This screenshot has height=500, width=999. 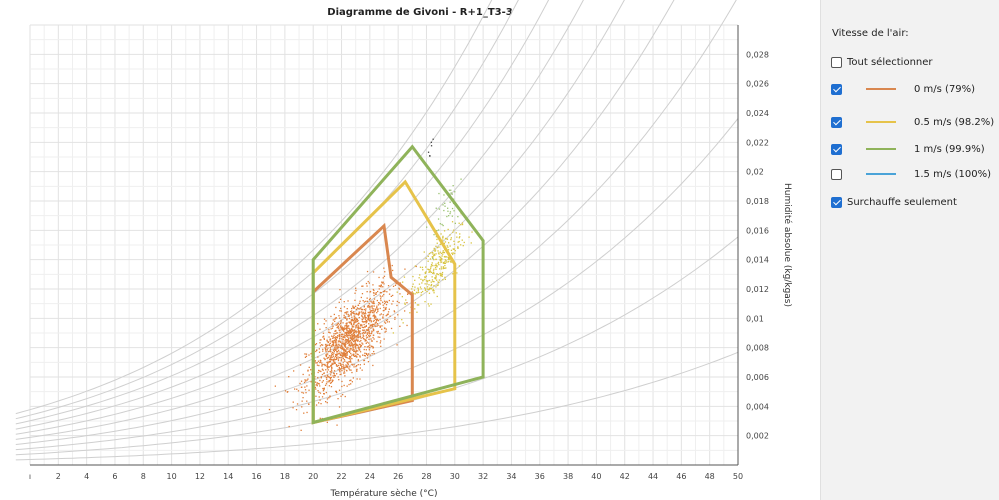 What do you see at coordinates (313, 476) in the screenshot?
I see `x-tick-label: 20` at bounding box center [313, 476].